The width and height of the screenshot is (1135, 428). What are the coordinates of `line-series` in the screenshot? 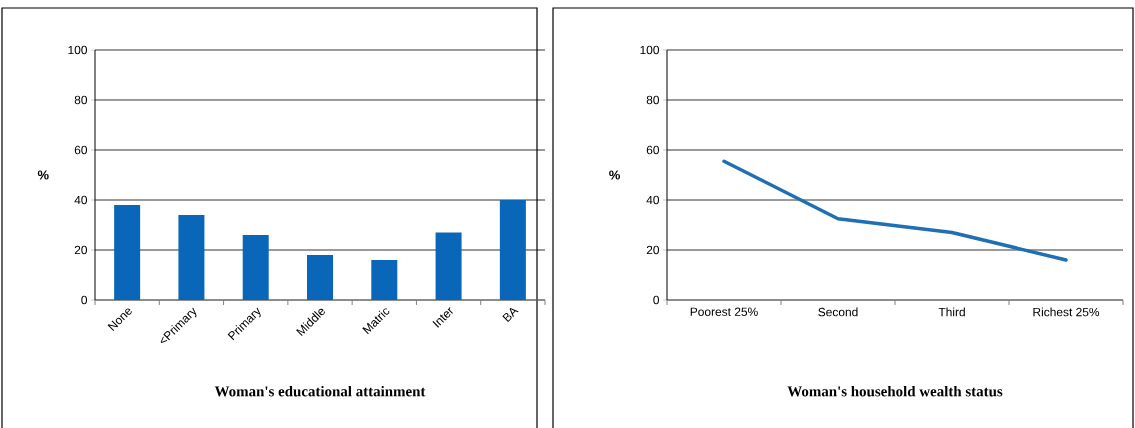 It's located at (895, 210).